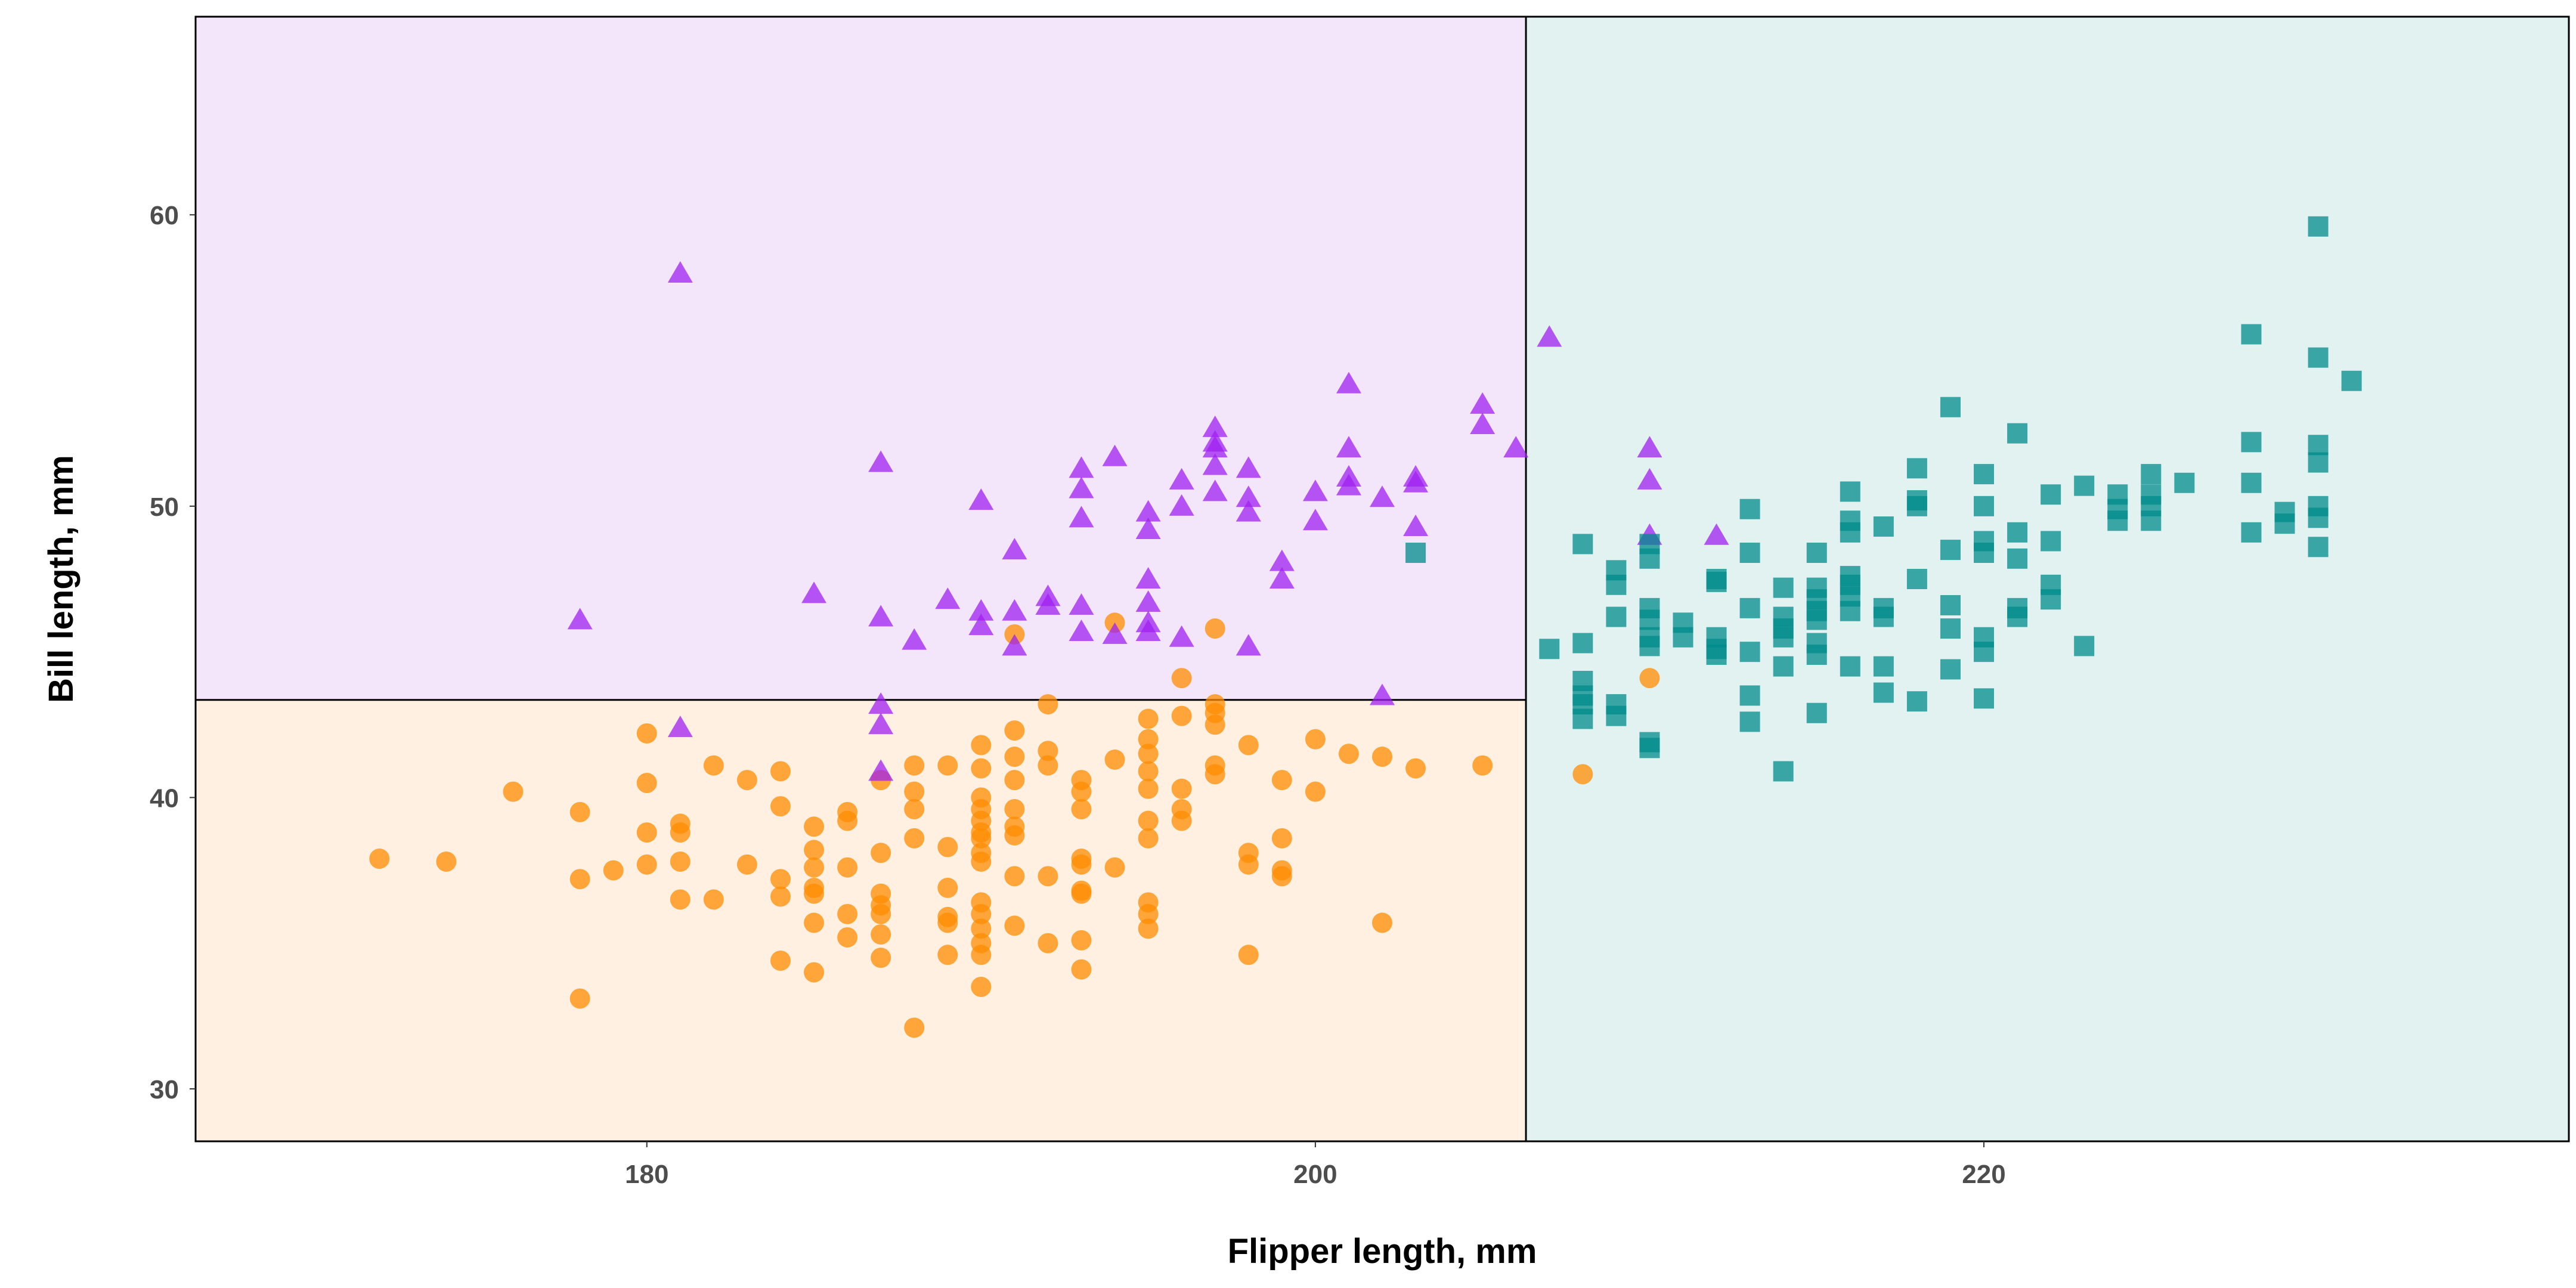  What do you see at coordinates (1315, 1165) in the screenshot?
I see `x-axis-ticks: 180 200 220` at bounding box center [1315, 1165].